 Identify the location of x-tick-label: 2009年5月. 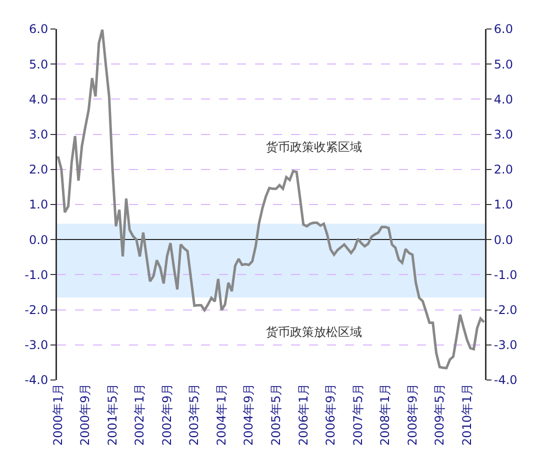
(439, 414).